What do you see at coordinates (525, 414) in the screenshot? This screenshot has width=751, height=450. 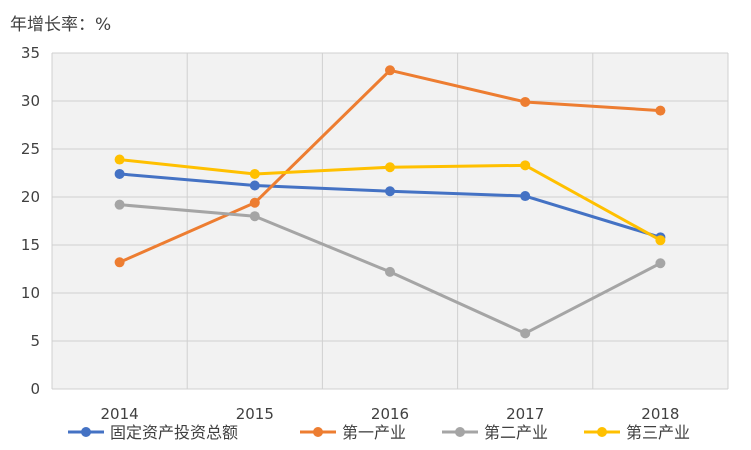 I see `x-tick-label: 2017` at bounding box center [525, 414].